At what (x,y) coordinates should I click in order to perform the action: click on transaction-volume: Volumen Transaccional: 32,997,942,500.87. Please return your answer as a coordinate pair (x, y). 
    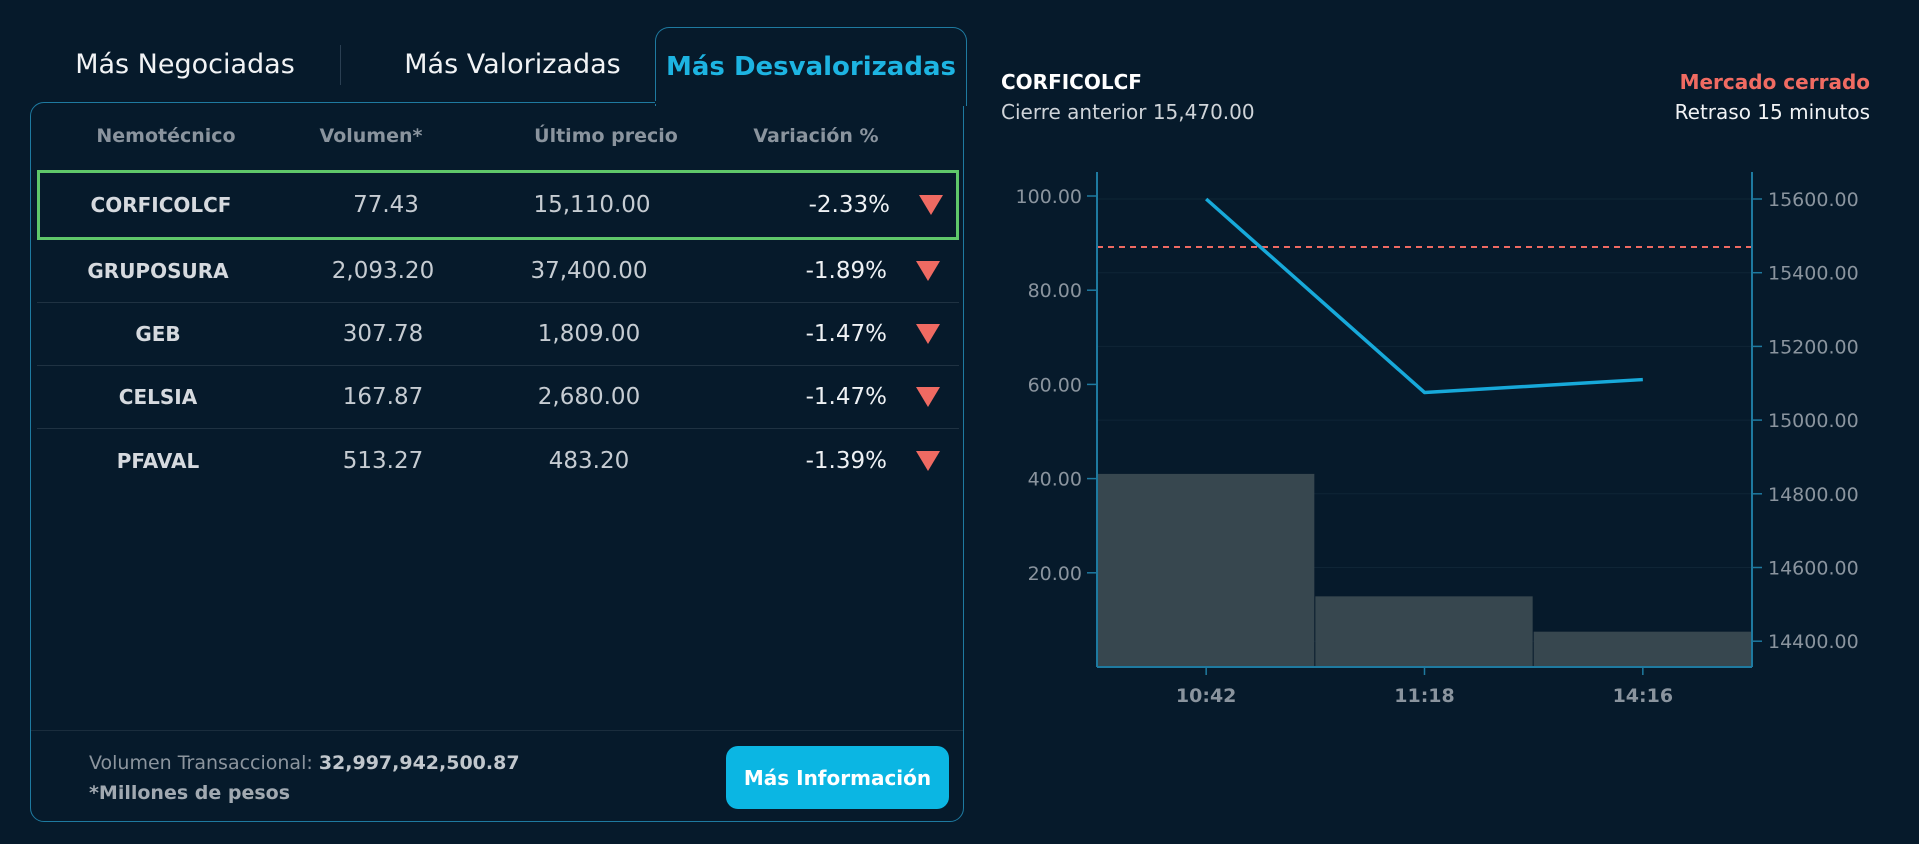
    Looking at the image, I should click on (304, 763).